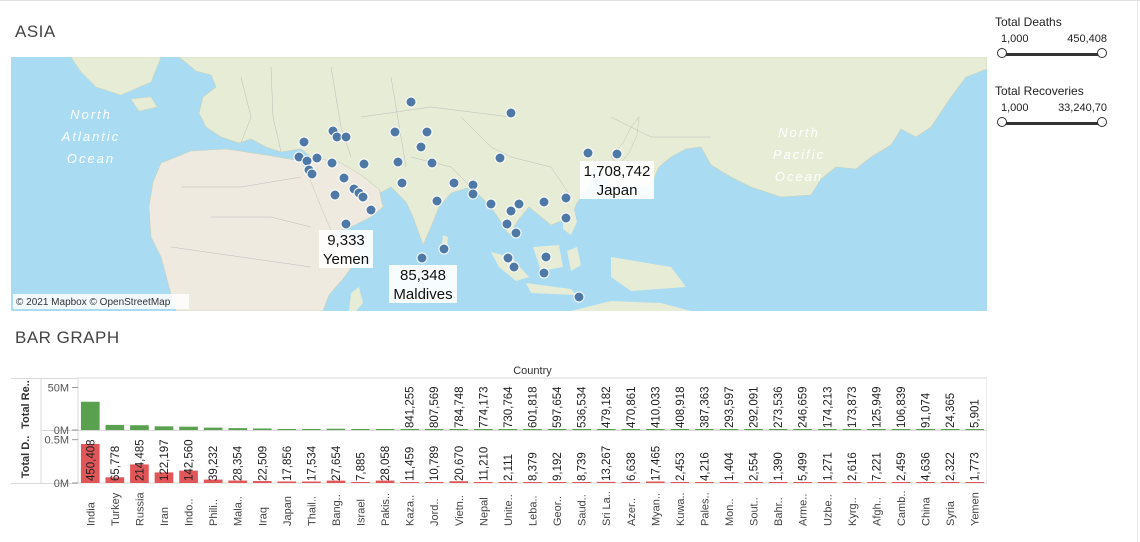 Image resolution: width=1140 pixels, height=542 pixels. What do you see at coordinates (1065, 54) in the screenshot?
I see `filter-deaths-slider` at bounding box center [1065, 54].